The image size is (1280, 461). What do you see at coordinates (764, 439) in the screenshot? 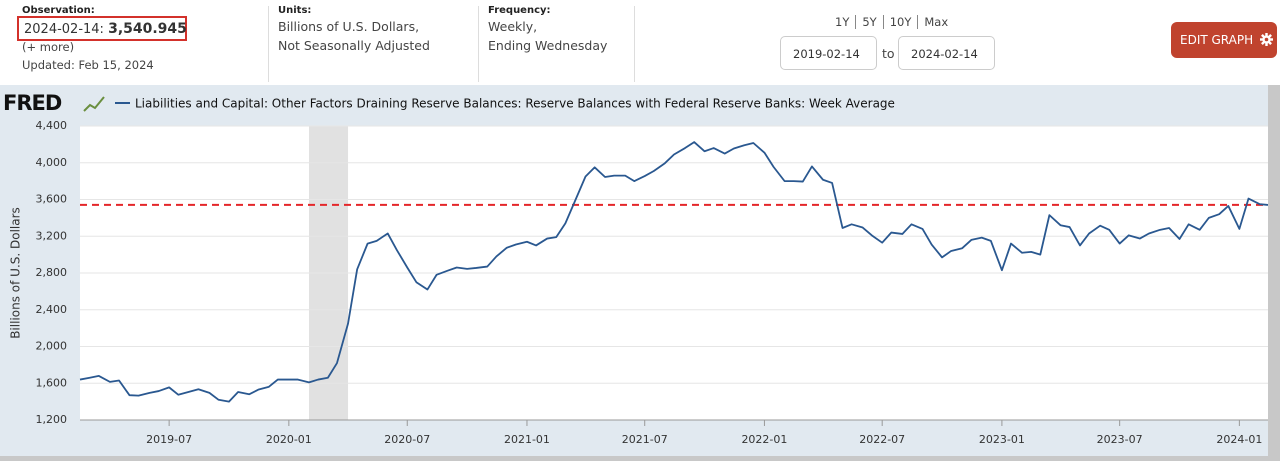
I see `x-tick-label: 2022-01` at bounding box center [764, 439].